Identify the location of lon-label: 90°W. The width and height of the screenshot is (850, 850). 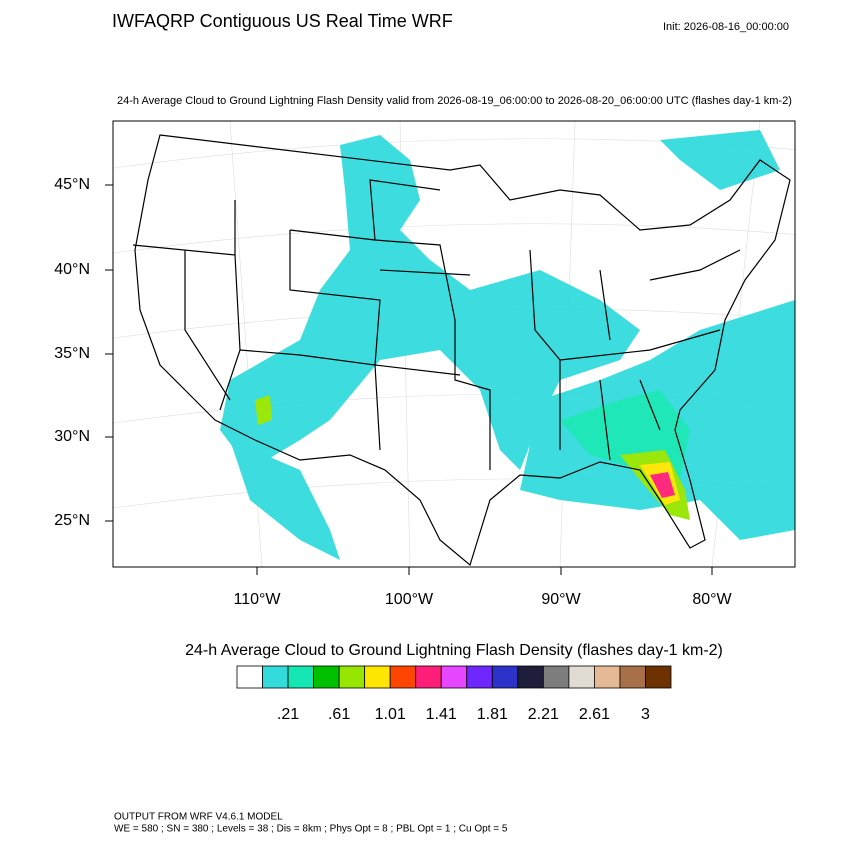
(561, 599).